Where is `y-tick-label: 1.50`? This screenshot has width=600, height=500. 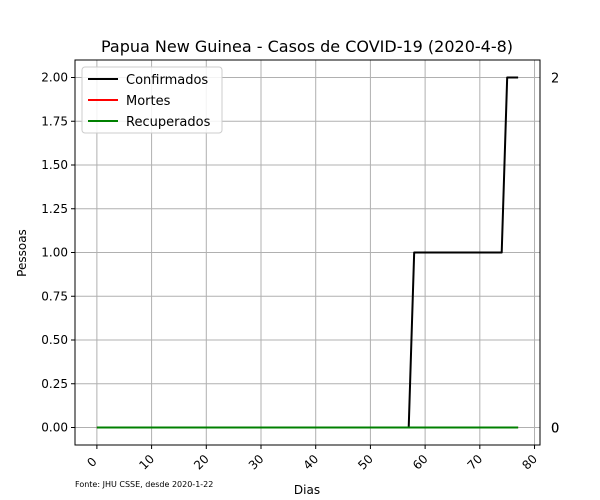 y-tick-label: 1.50 is located at coordinates (54, 165).